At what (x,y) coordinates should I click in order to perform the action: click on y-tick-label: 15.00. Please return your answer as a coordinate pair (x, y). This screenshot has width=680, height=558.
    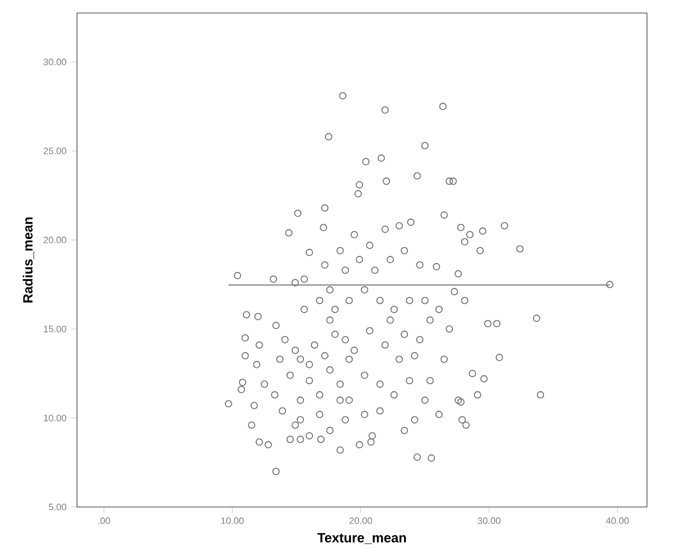
    Looking at the image, I should click on (55, 329).